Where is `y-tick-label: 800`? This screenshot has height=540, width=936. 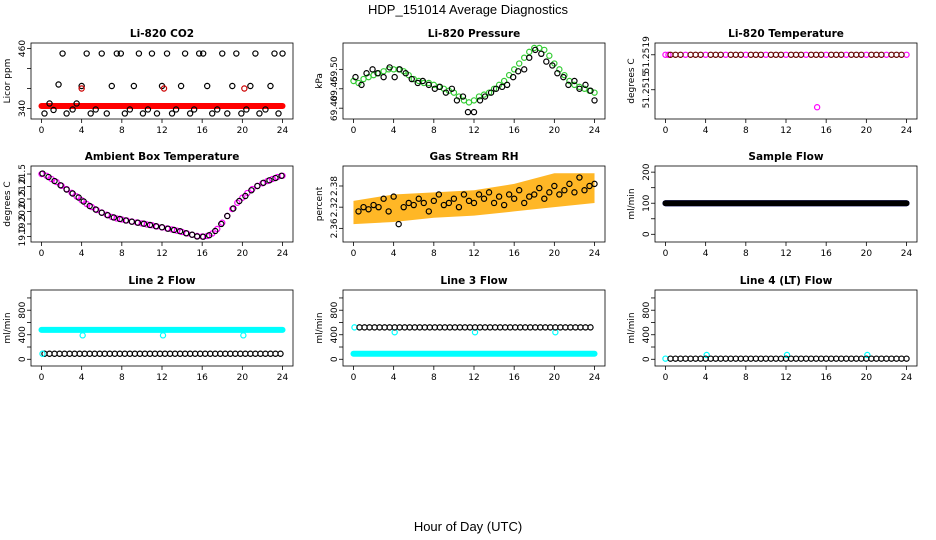
y-tick-label: 800 is located at coordinates (335, 309).